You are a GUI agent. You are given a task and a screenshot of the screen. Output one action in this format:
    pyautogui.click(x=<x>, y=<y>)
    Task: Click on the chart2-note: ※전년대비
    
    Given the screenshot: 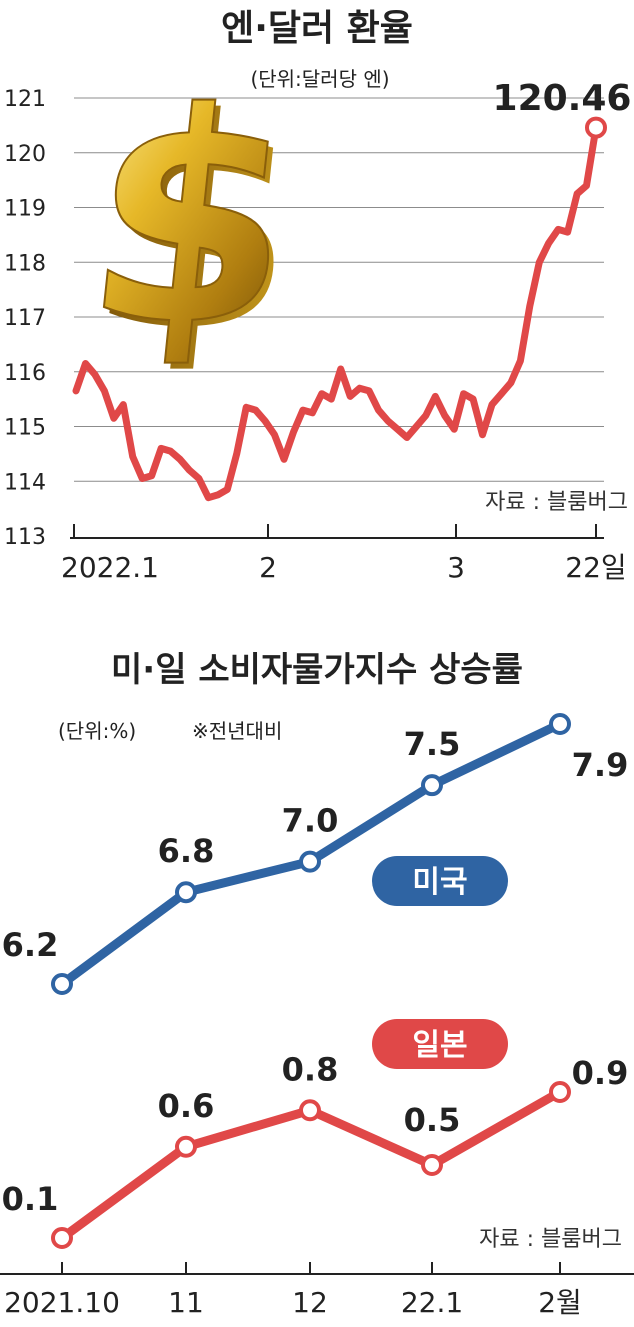 What is the action you would take?
    pyautogui.click(x=237, y=731)
    